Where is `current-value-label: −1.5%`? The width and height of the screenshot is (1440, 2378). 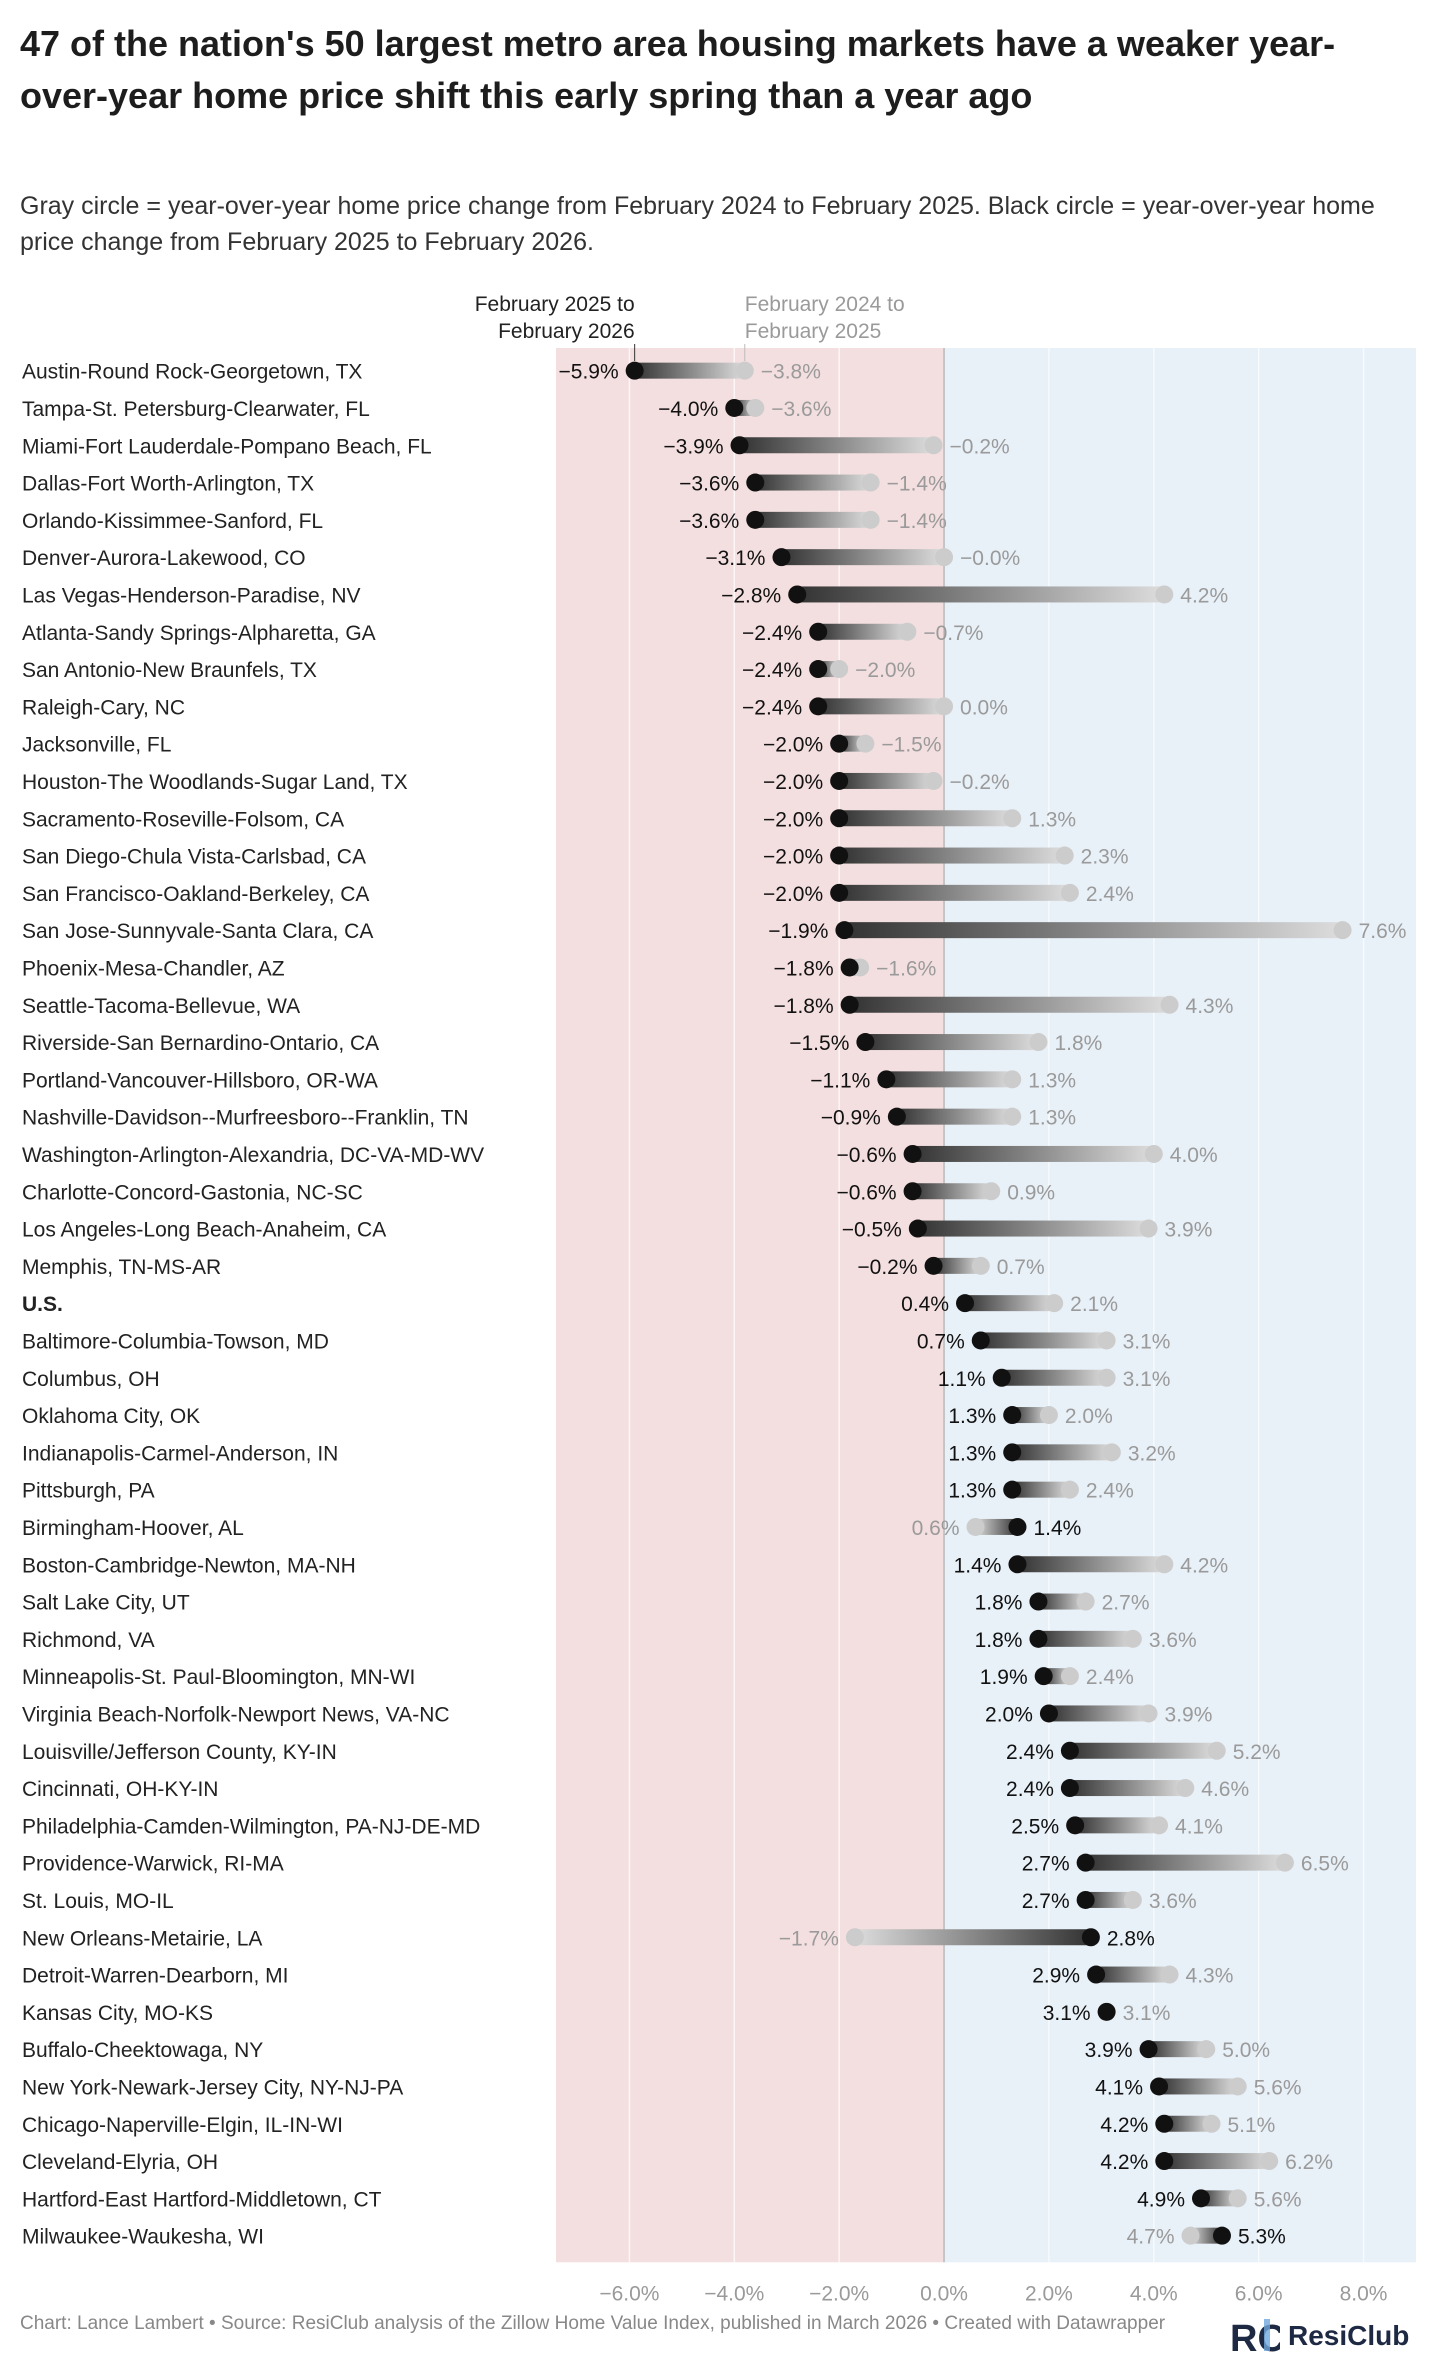 current-value-label: −1.5% is located at coordinates (819, 1043).